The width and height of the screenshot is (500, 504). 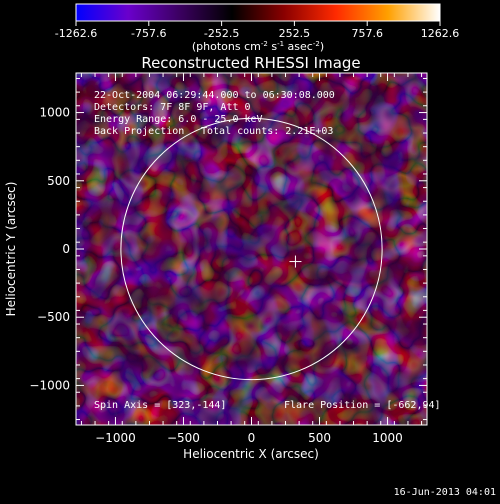 I want to click on chart-title: Reconstructed RHESSI Image, so click(x=250, y=63).